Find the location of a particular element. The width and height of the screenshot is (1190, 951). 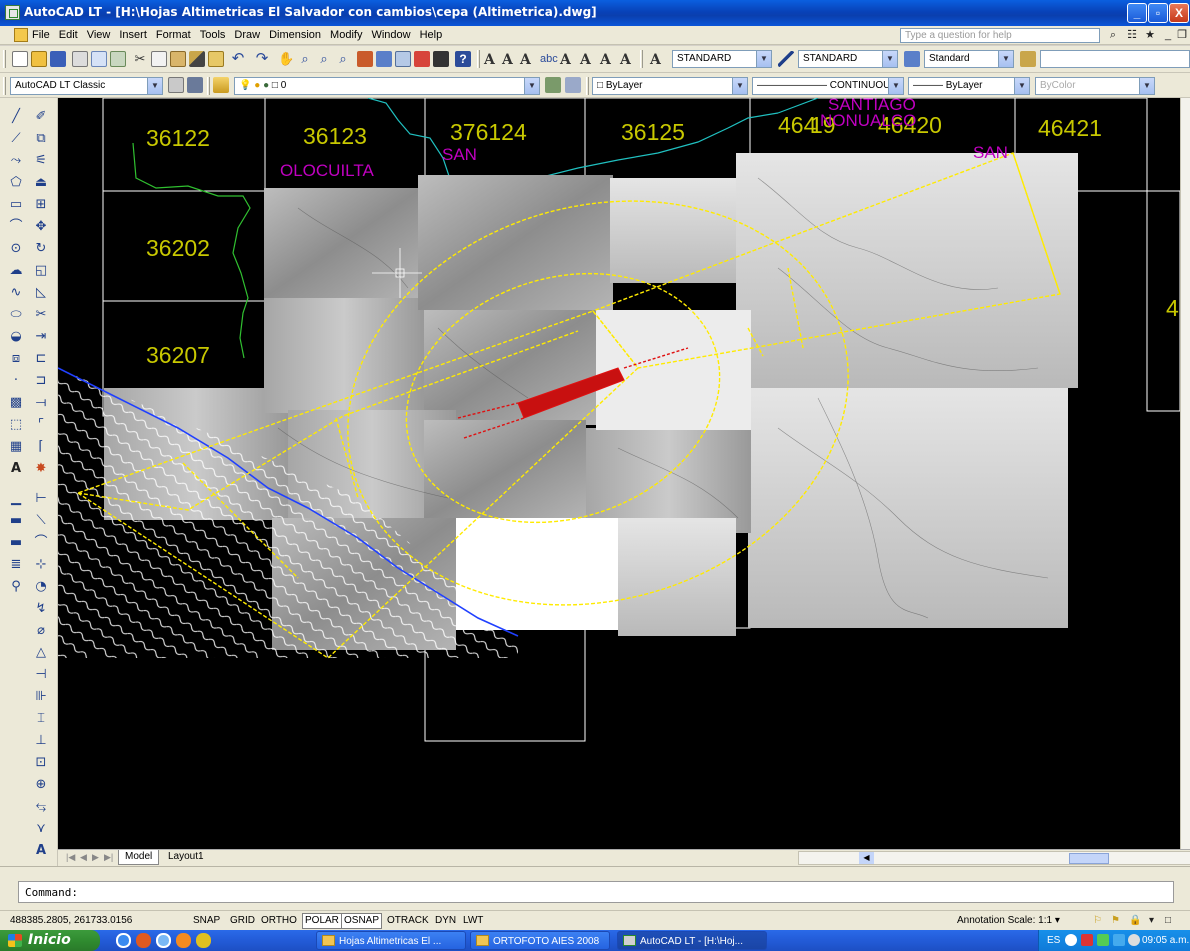

make-object-layer-current-icon is located at coordinates (553, 85).